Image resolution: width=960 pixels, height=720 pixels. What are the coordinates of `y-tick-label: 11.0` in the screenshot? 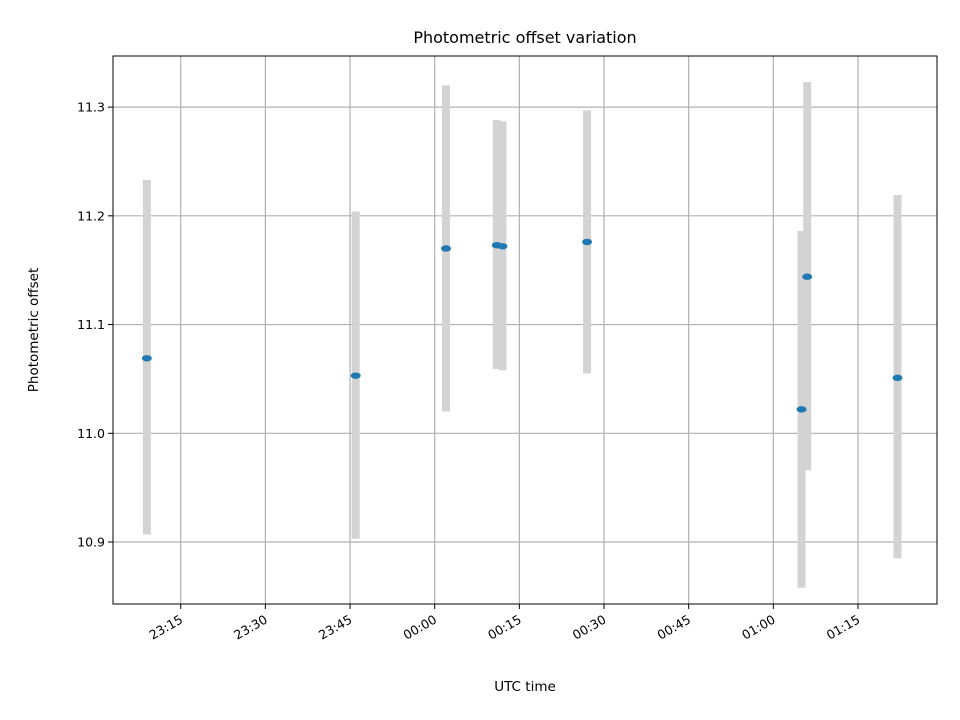 It's located at (91, 433).